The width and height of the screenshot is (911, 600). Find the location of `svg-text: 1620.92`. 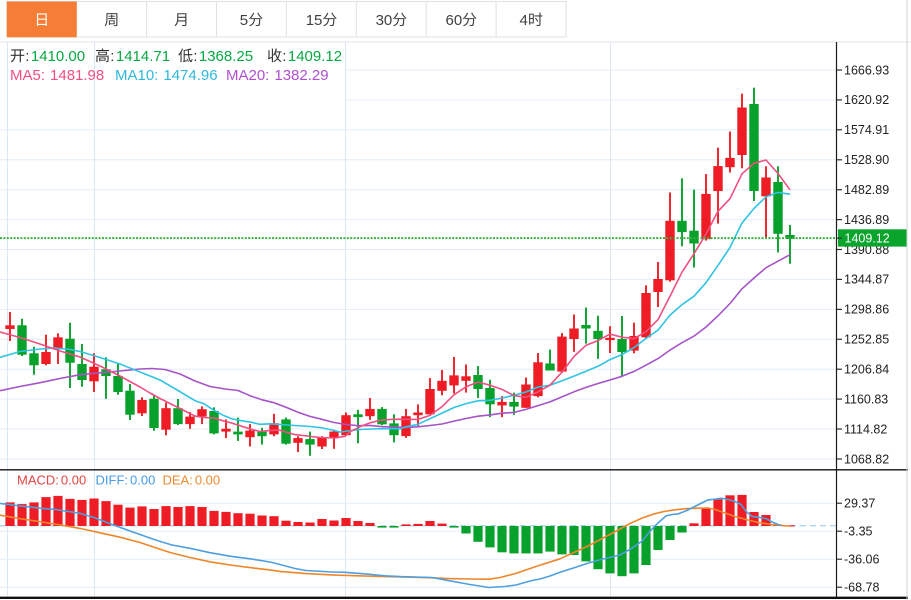

svg-text: 1620.92 is located at coordinates (866, 100).